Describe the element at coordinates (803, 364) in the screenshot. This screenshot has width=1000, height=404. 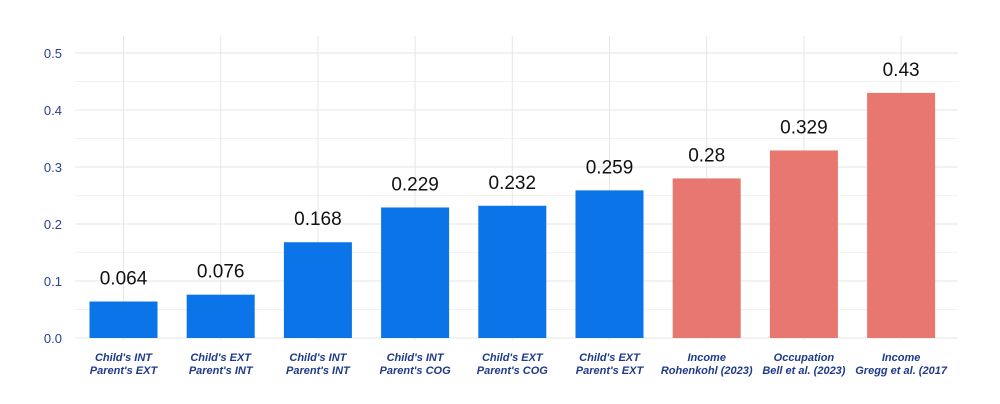
I see `x-tick-label: Occupation Bell et al. (2023)` at that location.